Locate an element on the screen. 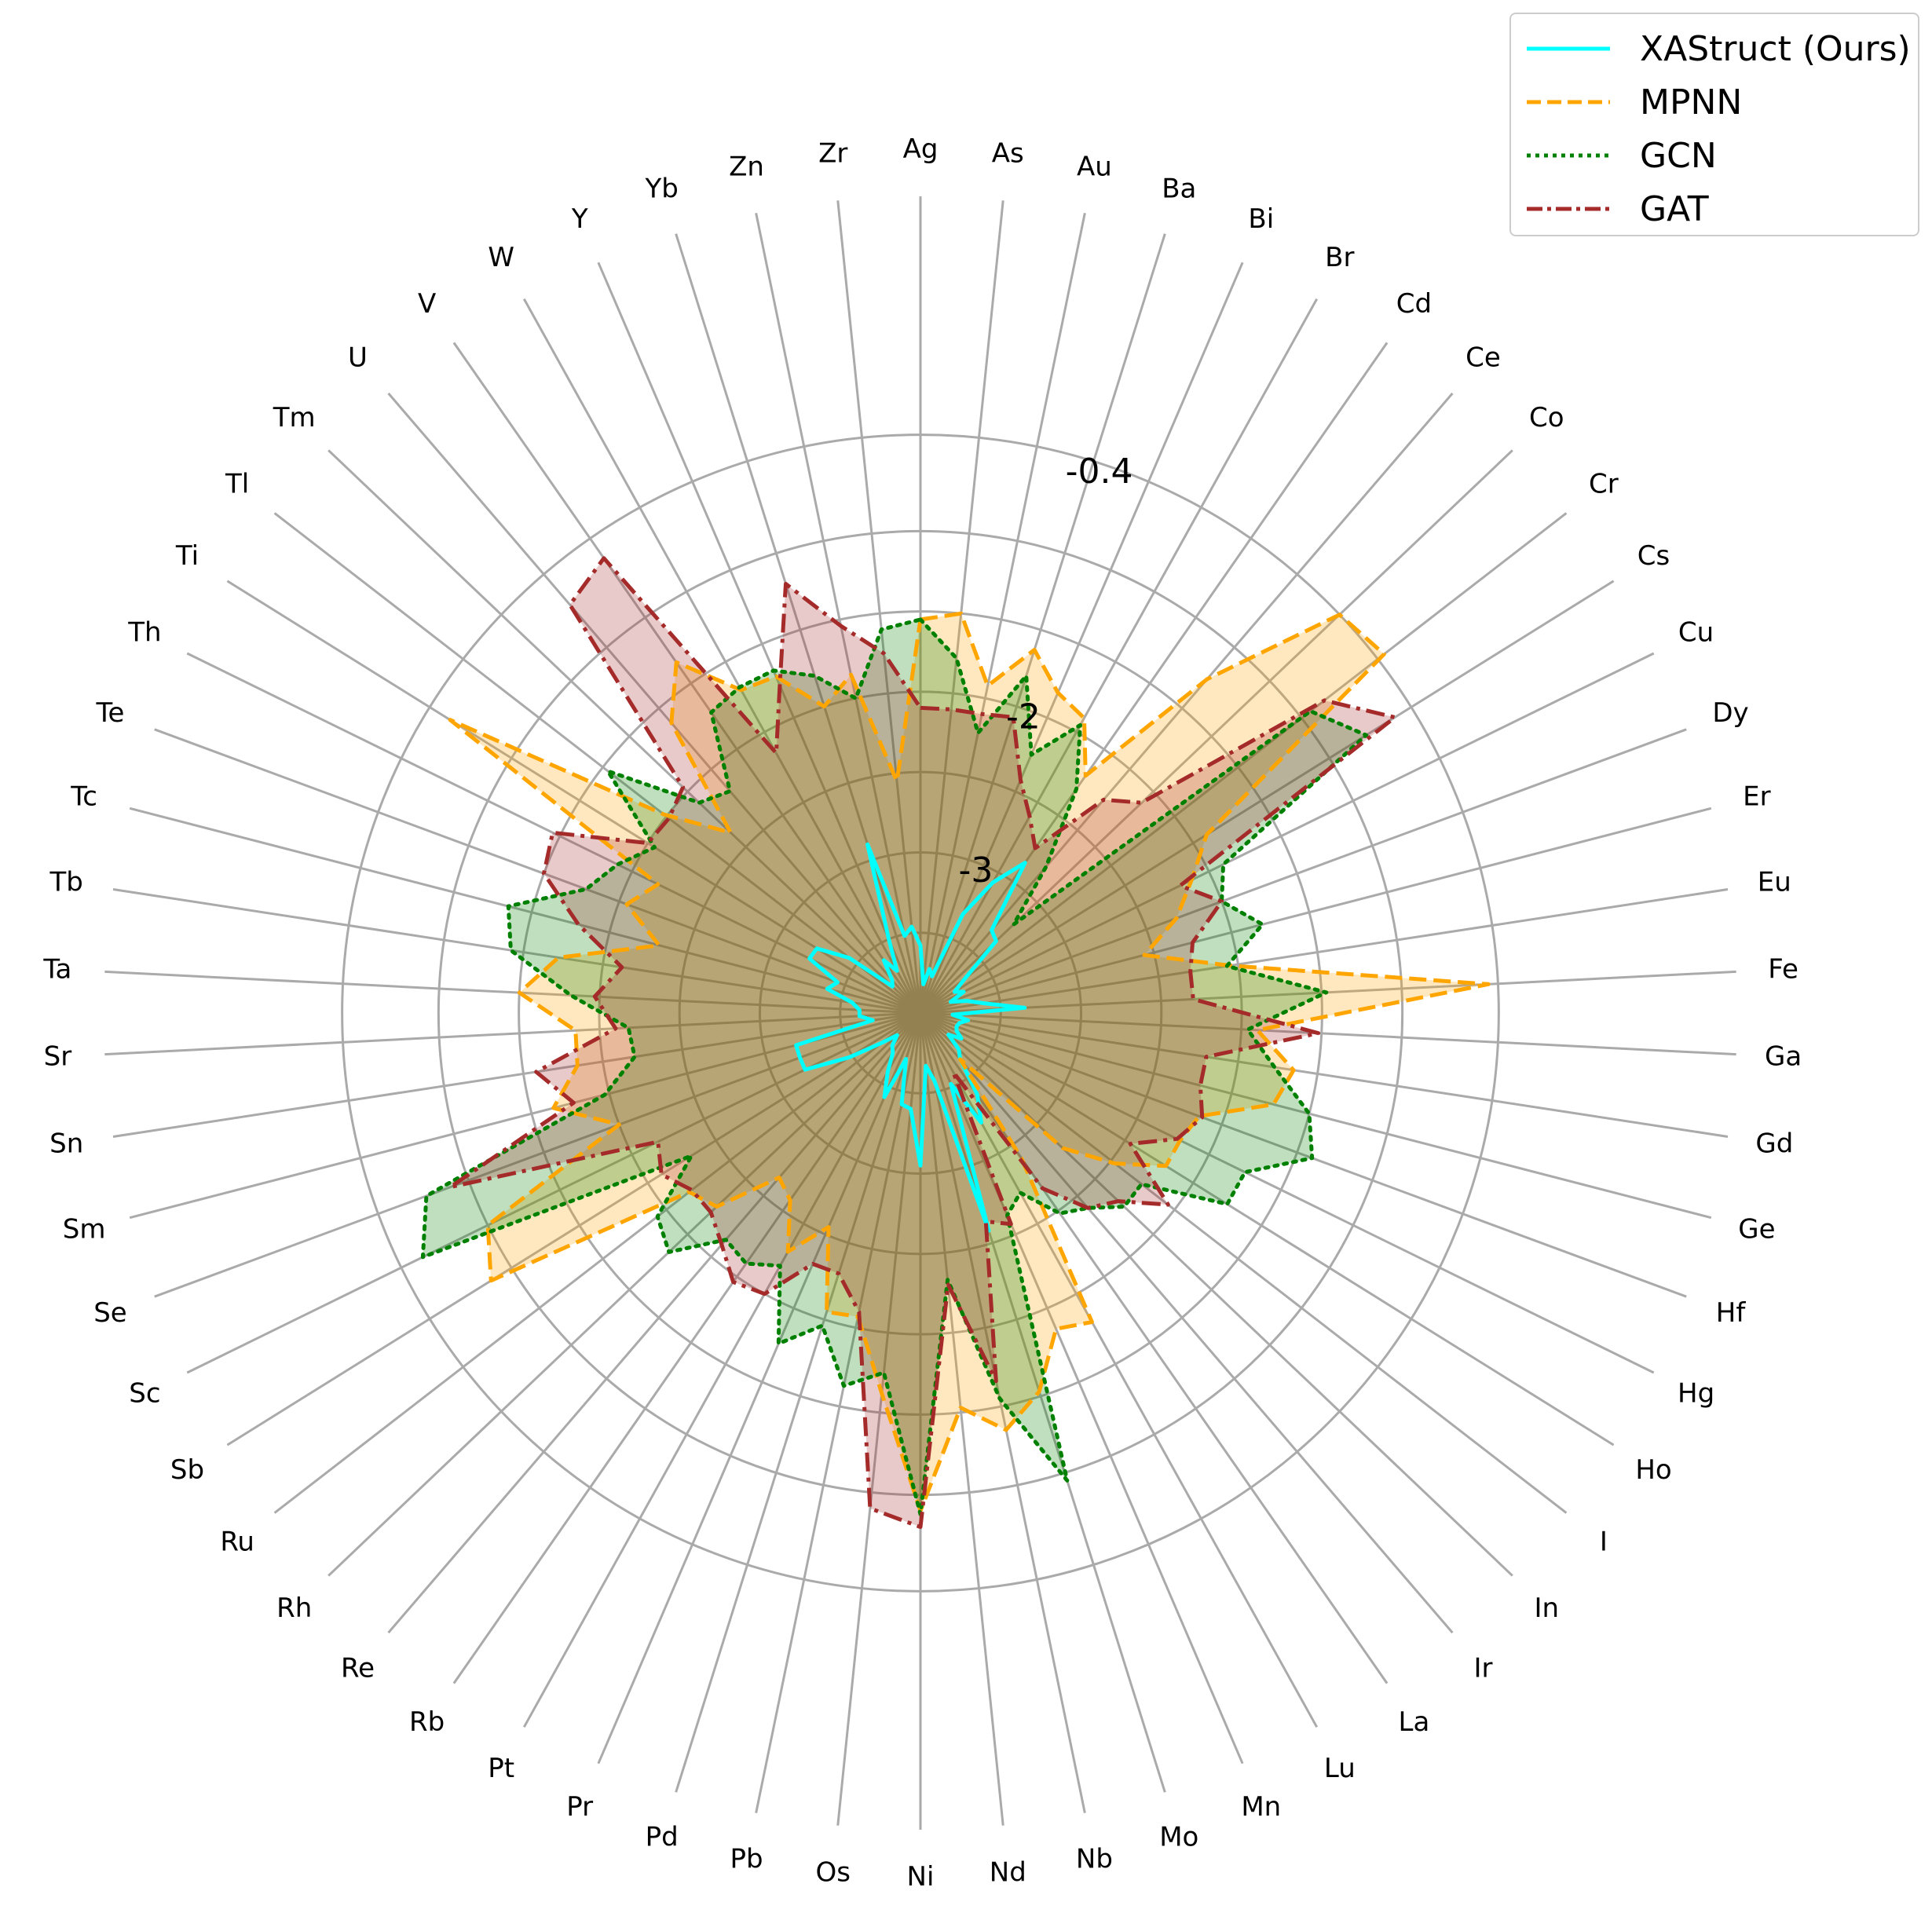 The height and width of the screenshot is (1931, 1932). legend-swatch-xastruct is located at coordinates (1569, 48).